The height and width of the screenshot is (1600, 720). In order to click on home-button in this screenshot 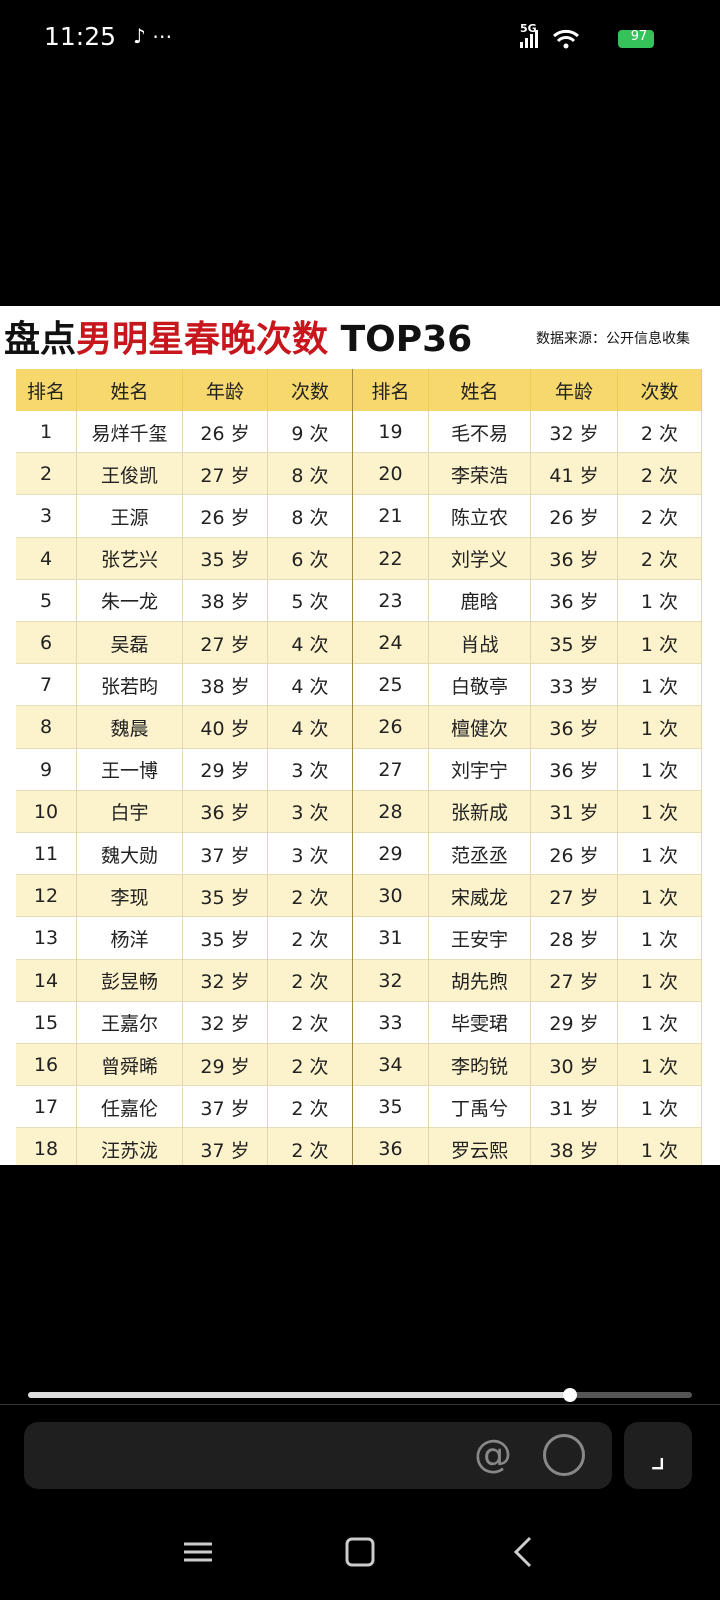, I will do `click(360, 1552)`.